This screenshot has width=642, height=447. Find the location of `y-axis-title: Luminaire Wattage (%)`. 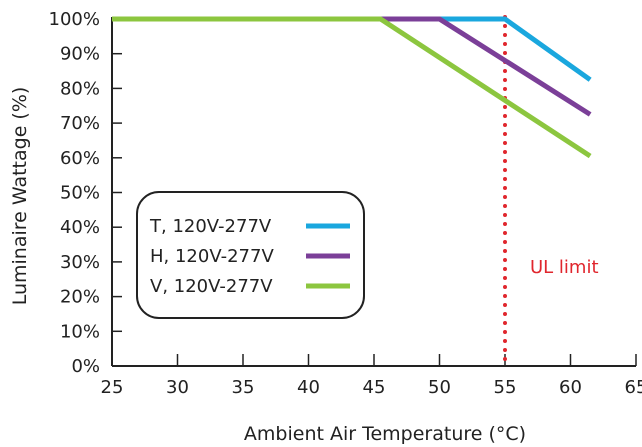

y-axis-title: Luminaire Wattage (%) is located at coordinates (20, 196).